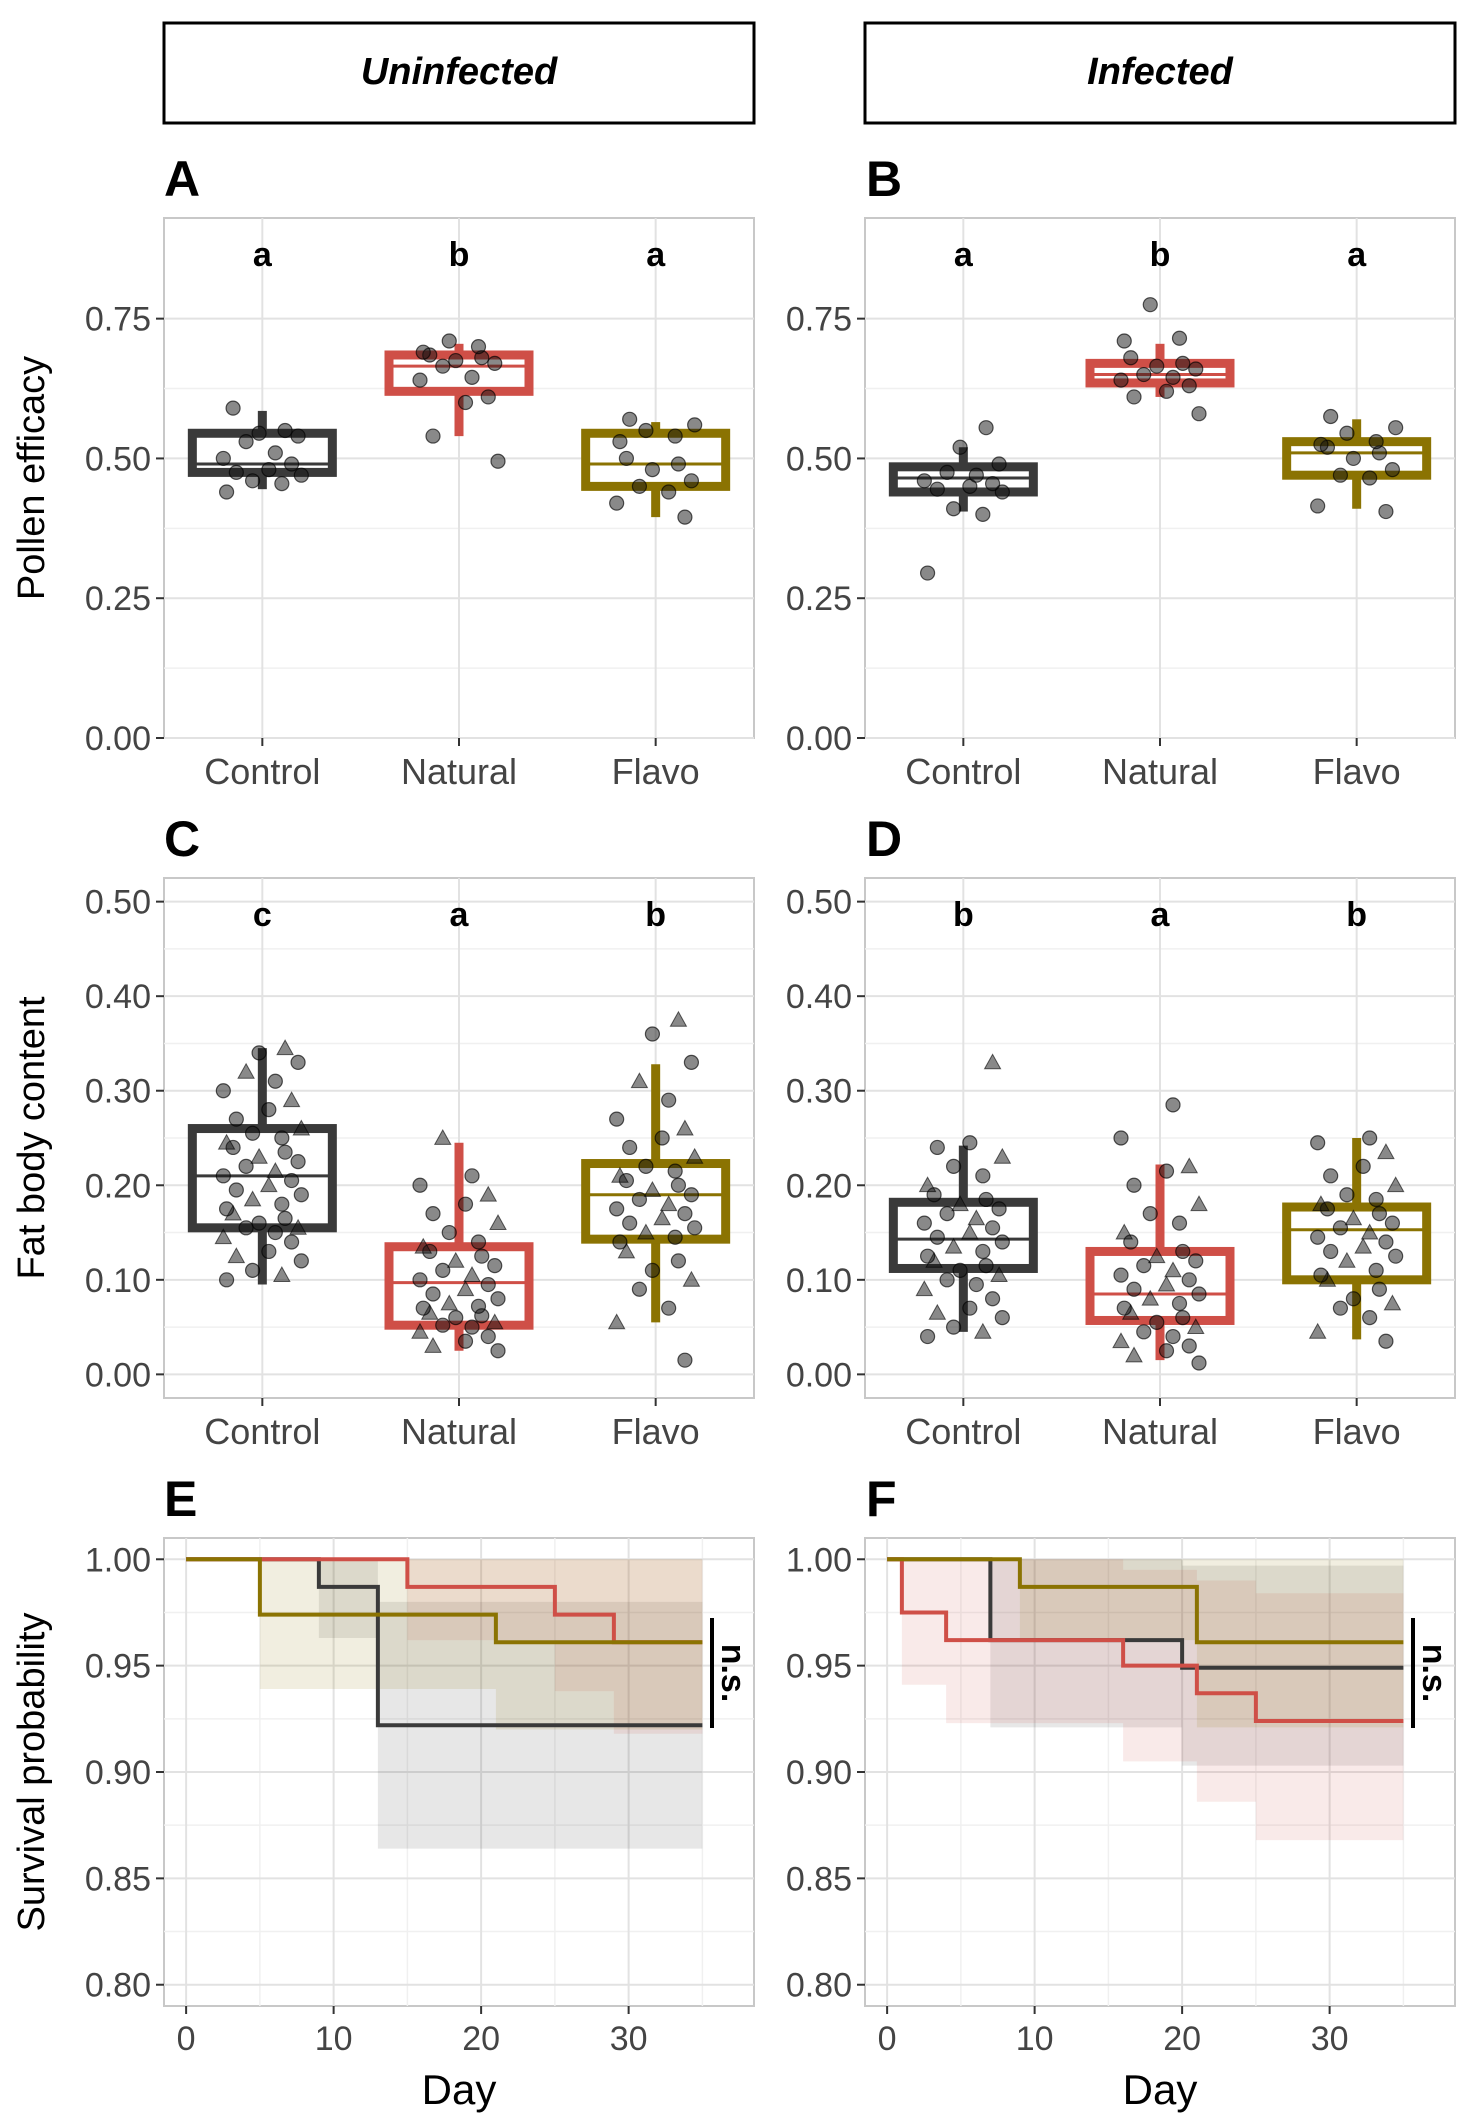 This screenshot has width=1475, height=2128. I want to click on y-tick-label: 0.95, so click(118, 1667).